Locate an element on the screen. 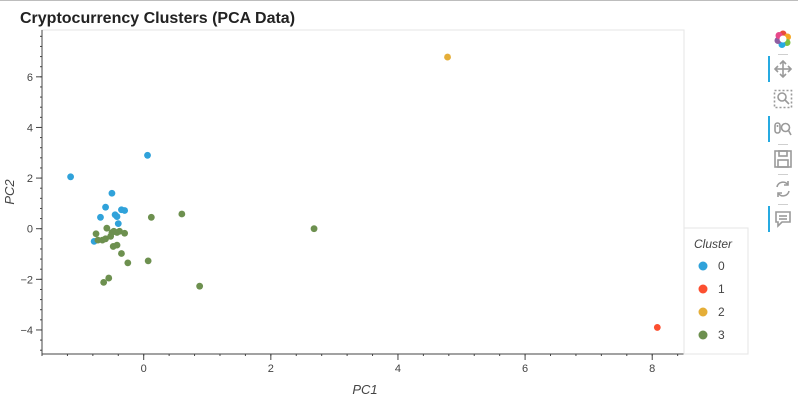  legend-label-0: 0 is located at coordinates (721, 266).